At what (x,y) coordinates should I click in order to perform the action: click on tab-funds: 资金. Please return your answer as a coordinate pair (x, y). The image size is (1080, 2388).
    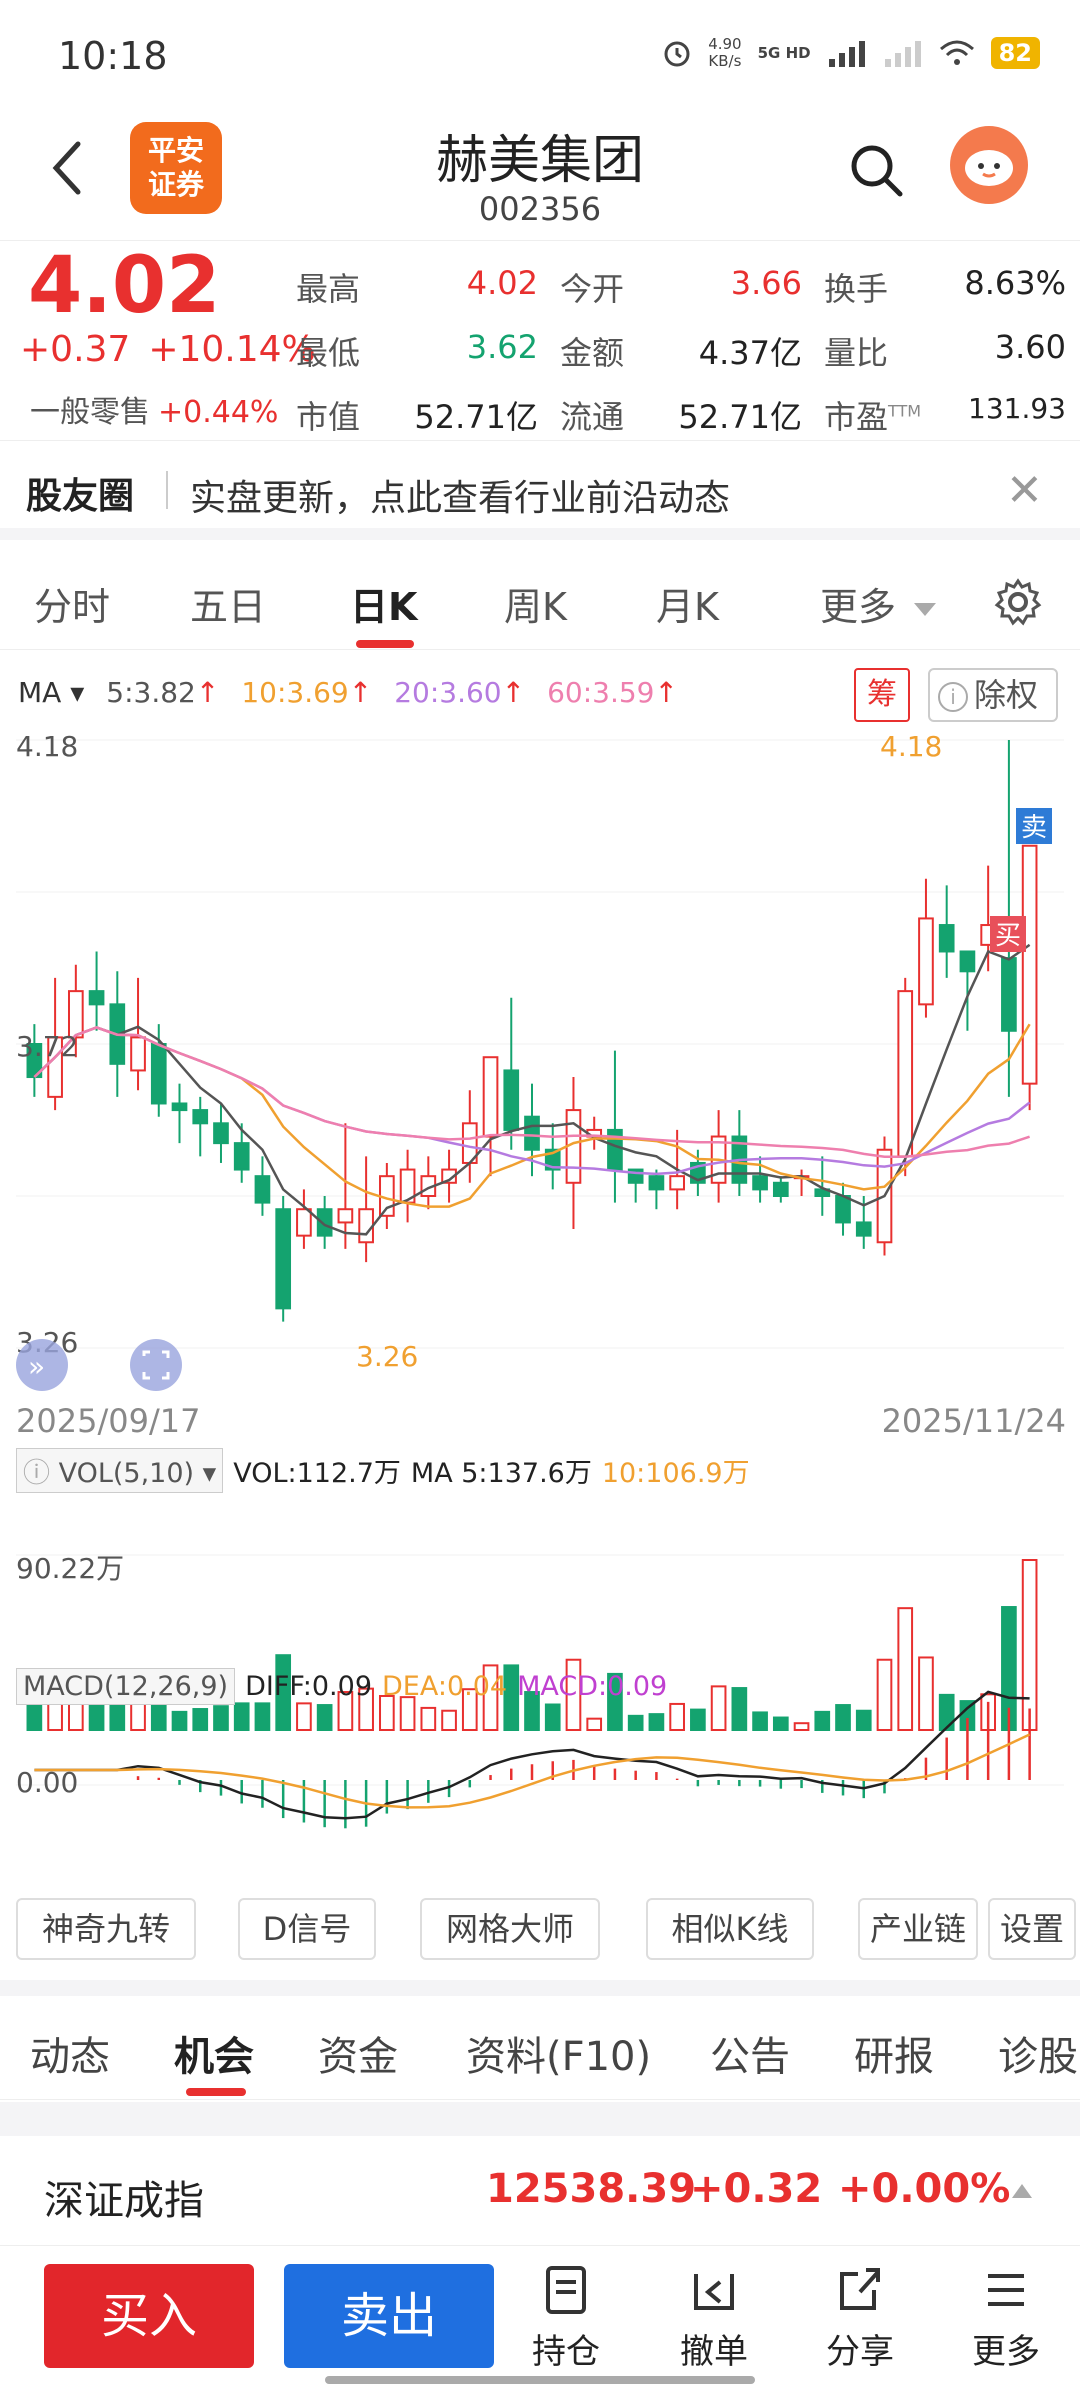
    Looking at the image, I should click on (358, 2057).